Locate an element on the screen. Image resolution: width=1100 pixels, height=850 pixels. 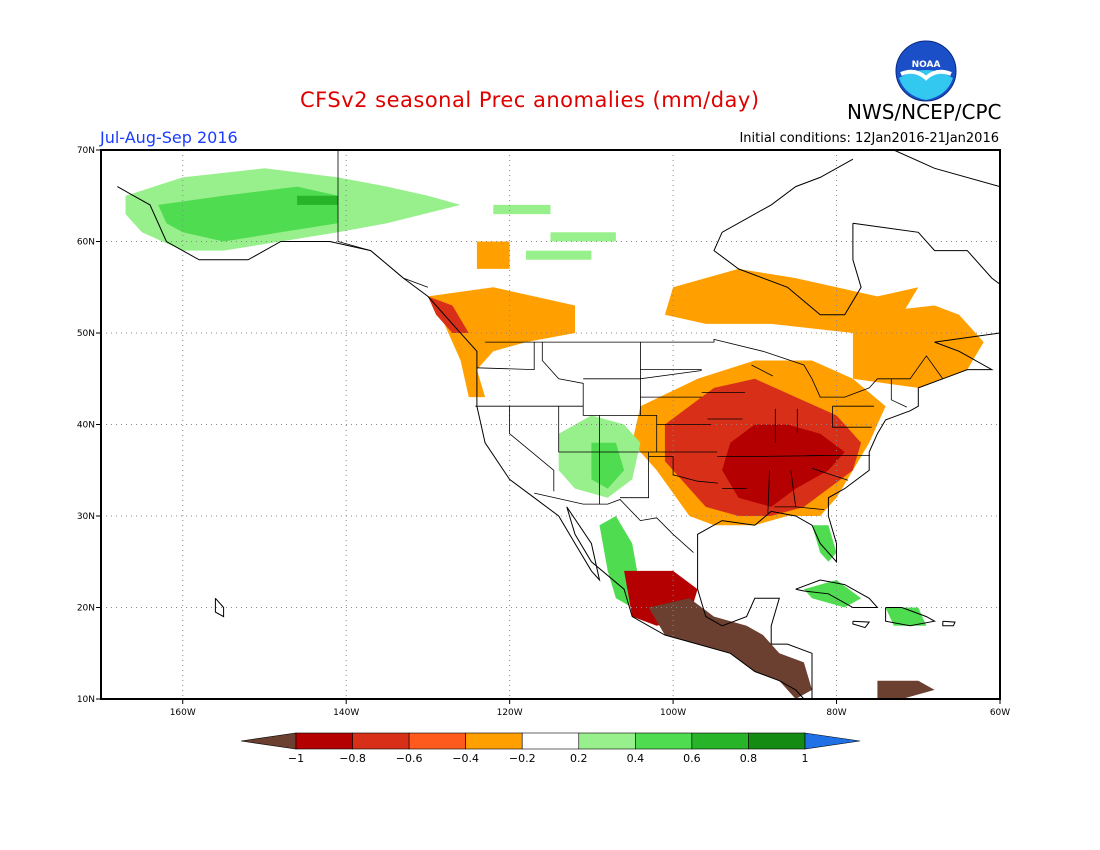
border-state-nm-tx is located at coordinates (634, 475).